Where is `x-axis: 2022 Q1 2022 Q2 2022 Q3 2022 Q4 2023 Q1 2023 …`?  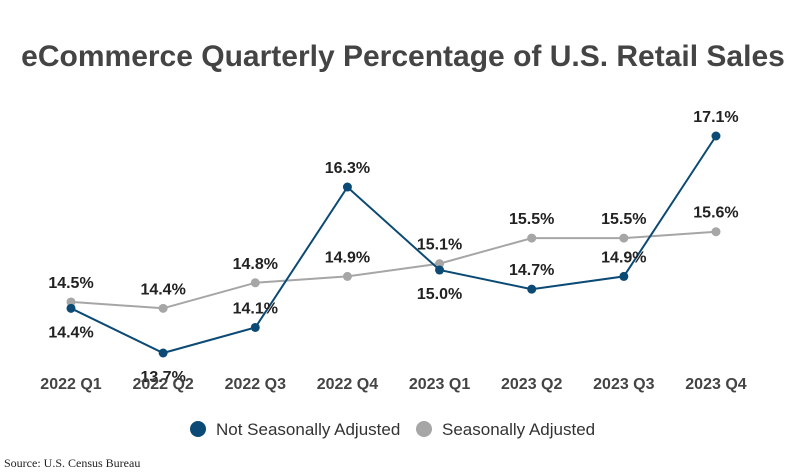
x-axis: 2022 Q1 2022 Q2 2022 Q3 2022 Q4 2023 Q1 2023 … is located at coordinates (393, 384).